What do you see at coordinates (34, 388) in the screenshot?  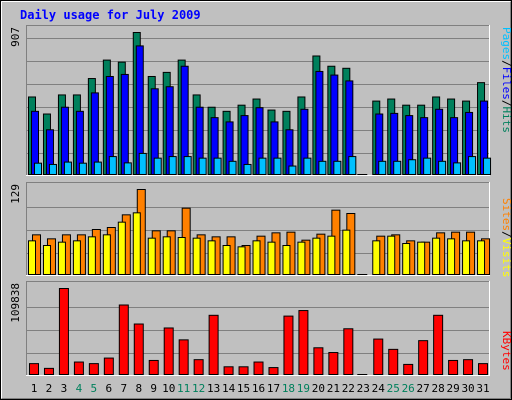 I see `x-tick-label: 1` at bounding box center [34, 388].